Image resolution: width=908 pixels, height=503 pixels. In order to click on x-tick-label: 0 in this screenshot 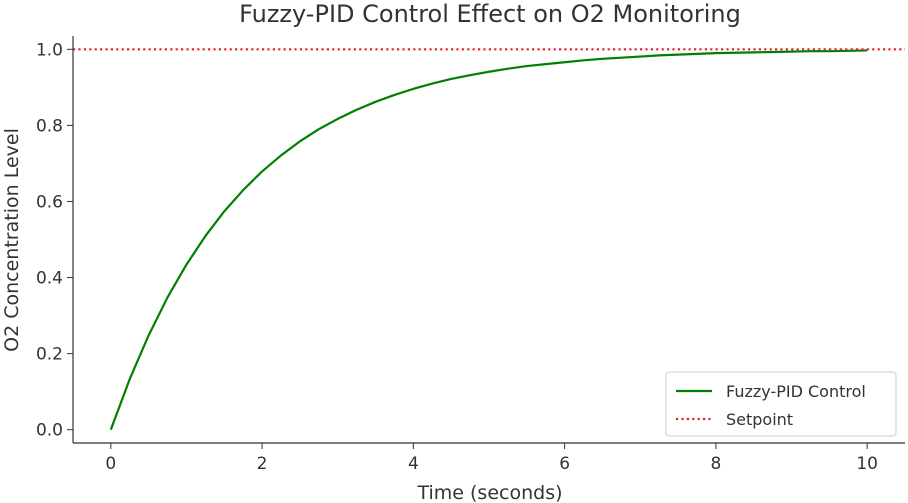, I will do `click(110, 464)`.